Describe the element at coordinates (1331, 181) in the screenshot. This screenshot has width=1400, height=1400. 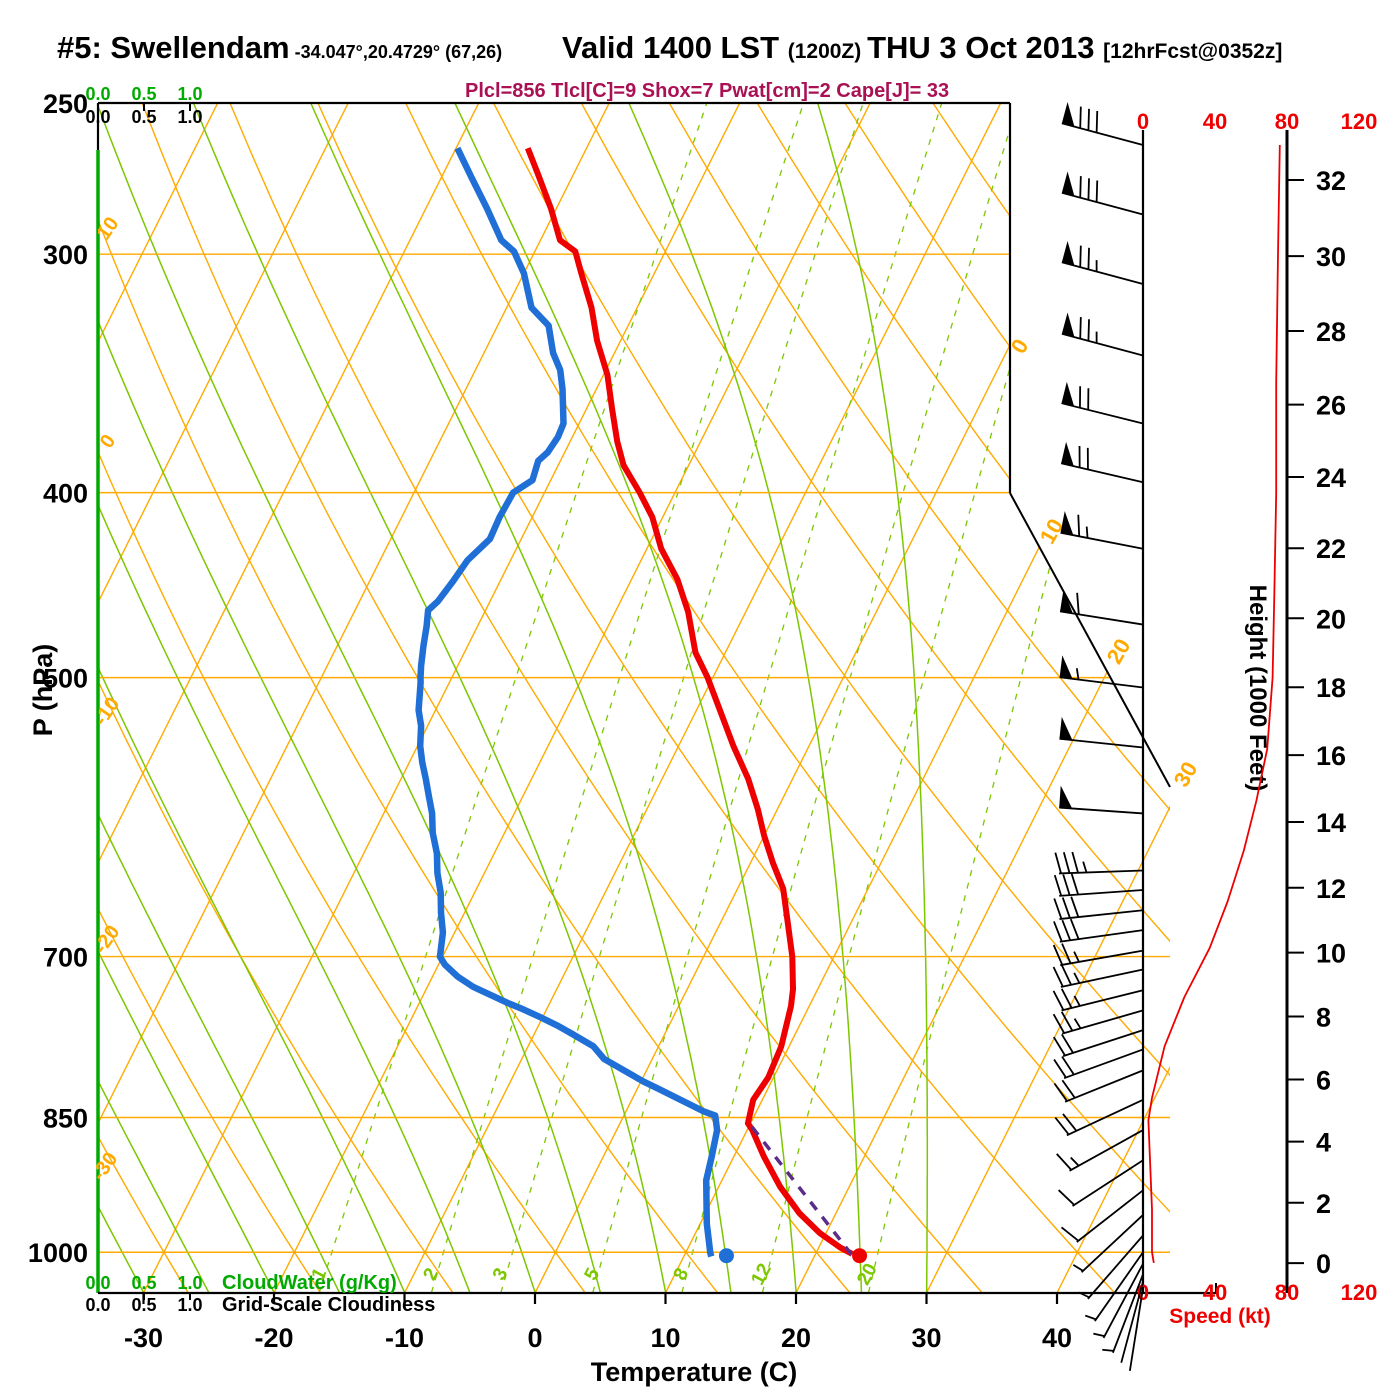
I see `svg-text: 32` at that location.